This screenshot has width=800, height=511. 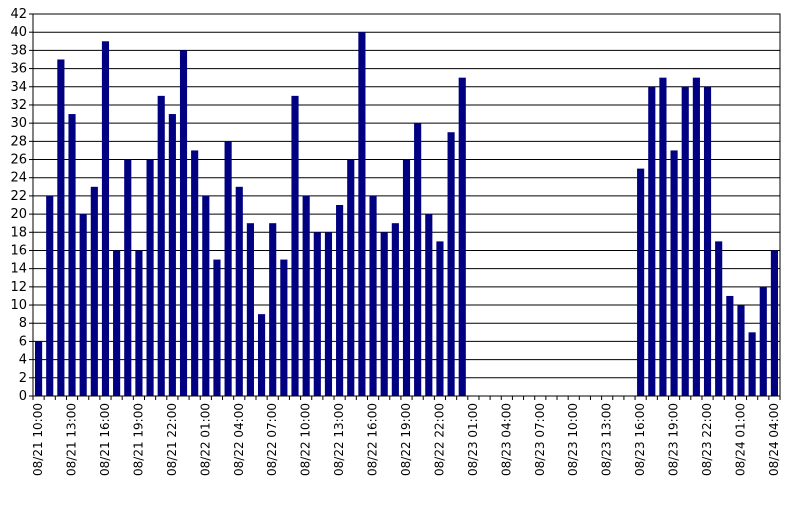 What do you see at coordinates (18, 87) in the screenshot?
I see `y-tick-label: 34` at bounding box center [18, 87].